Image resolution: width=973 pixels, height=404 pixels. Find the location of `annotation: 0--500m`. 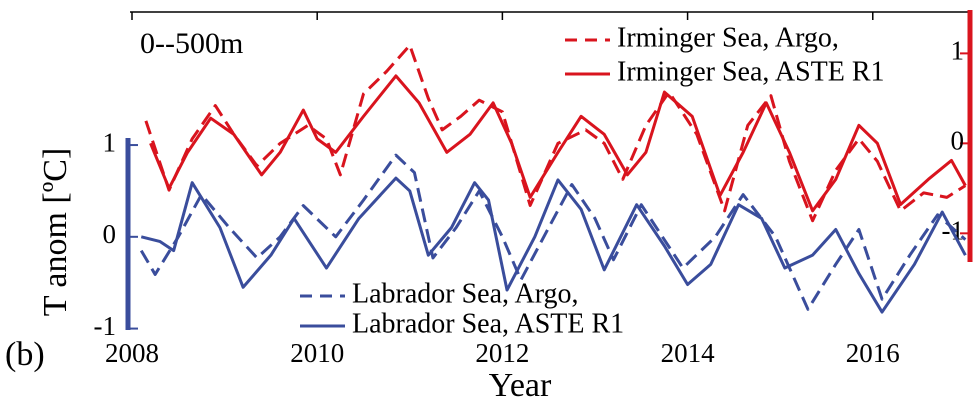

annotation: 0--500m is located at coordinates (191, 43).